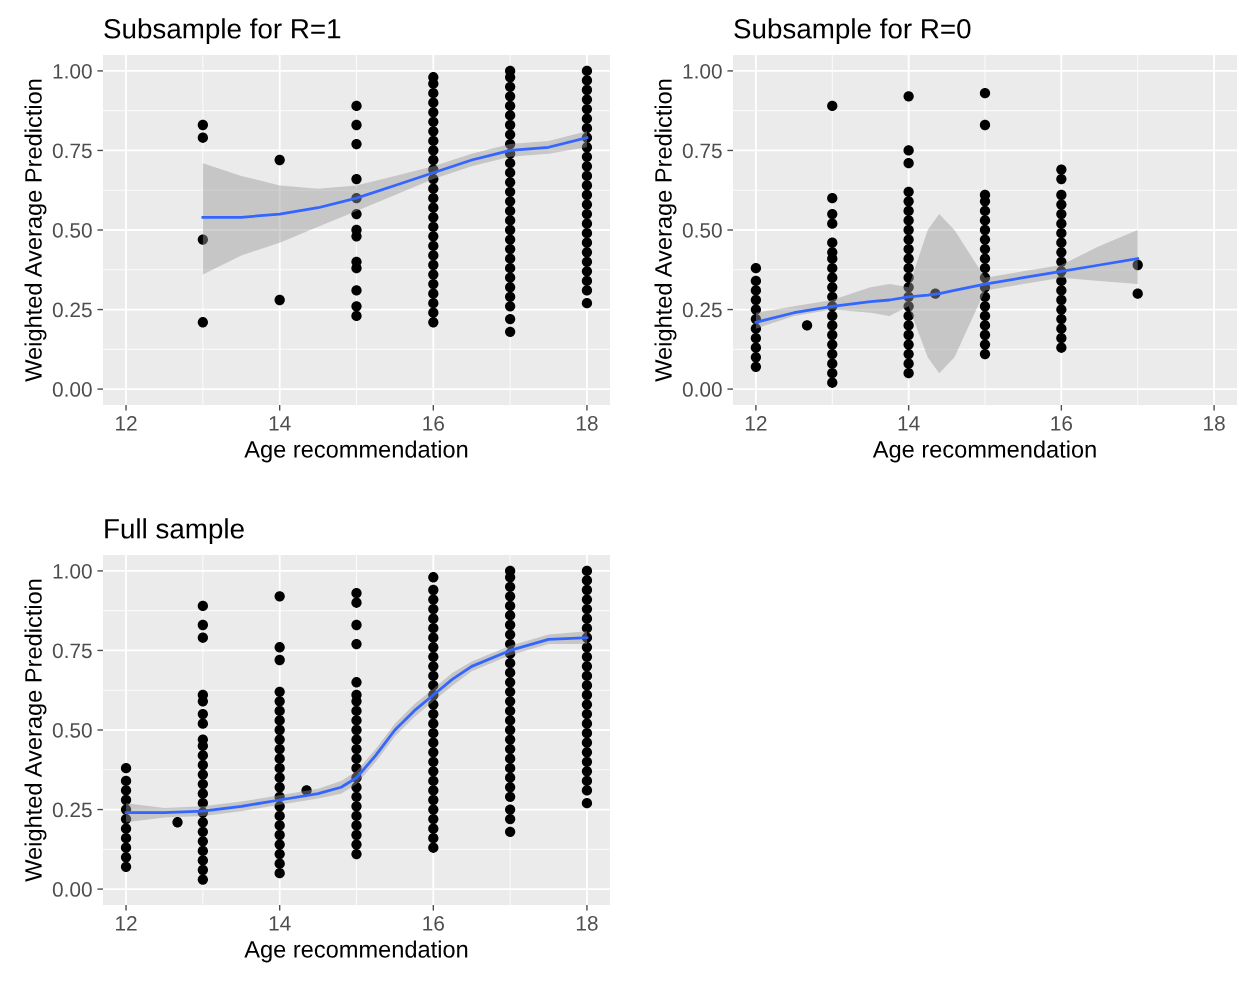 This screenshot has width=1239, height=981. What do you see at coordinates (356, 451) in the screenshot?
I see `x-axis-title: Age recommendation` at bounding box center [356, 451].